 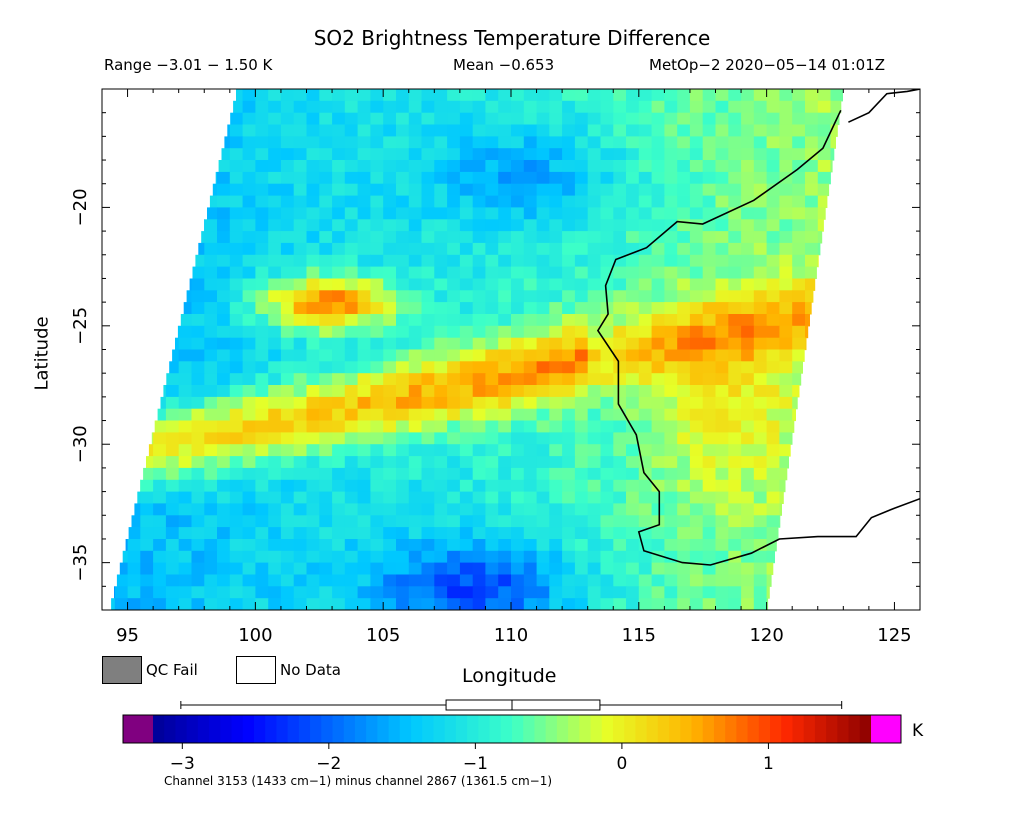 I want to click on coastline-northwest, so click(x=884, y=106).